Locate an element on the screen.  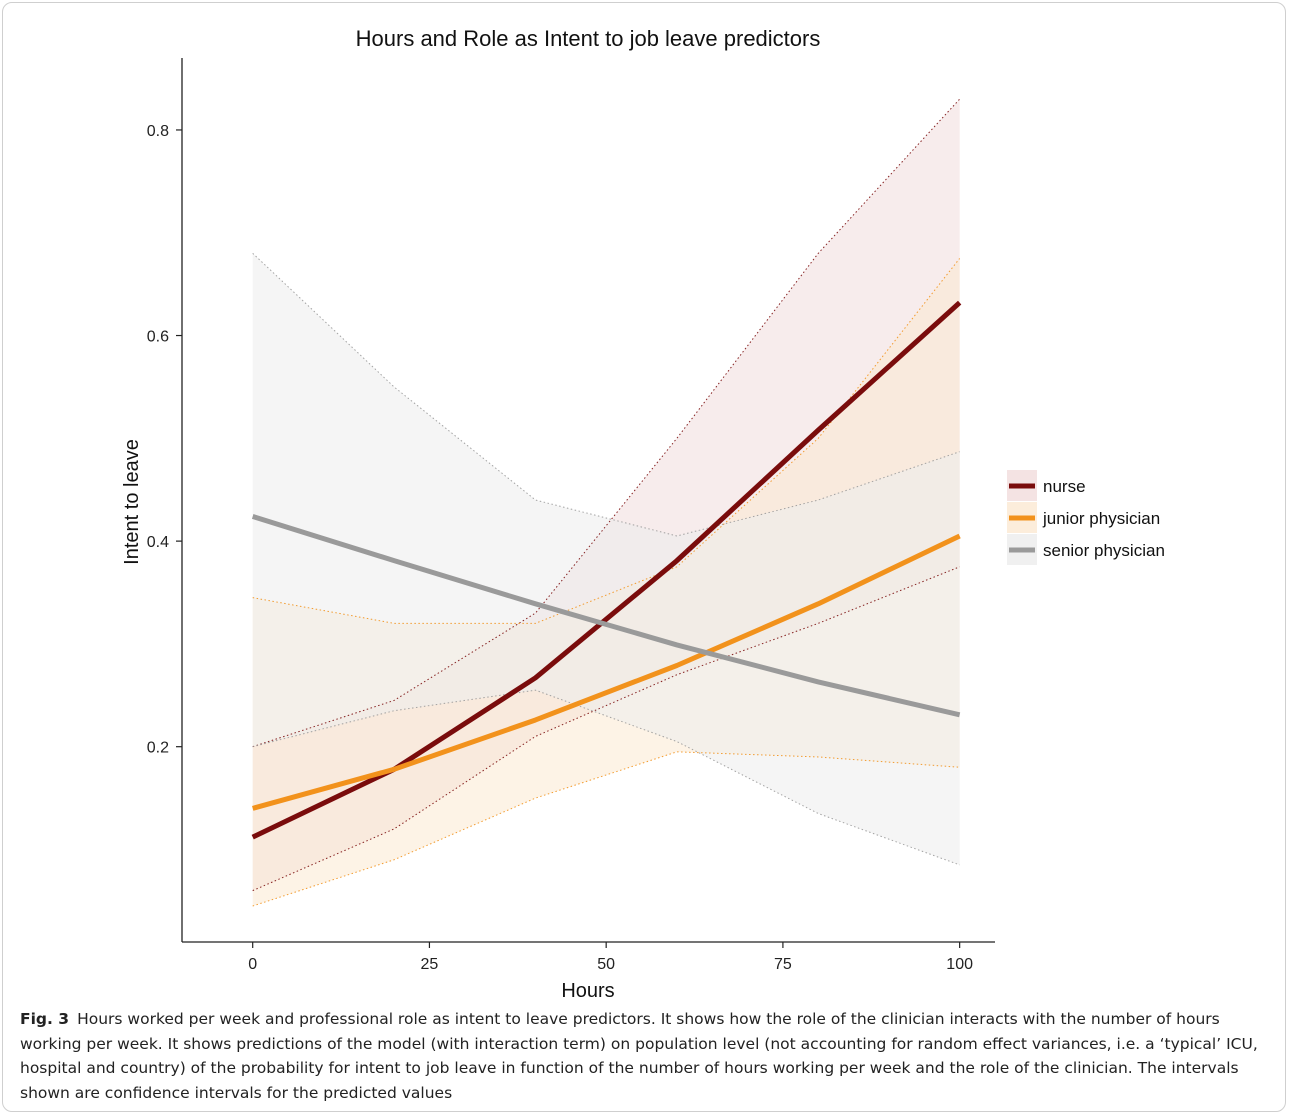
legend-item-senior-physician: senior physician is located at coordinates (1086, 549).